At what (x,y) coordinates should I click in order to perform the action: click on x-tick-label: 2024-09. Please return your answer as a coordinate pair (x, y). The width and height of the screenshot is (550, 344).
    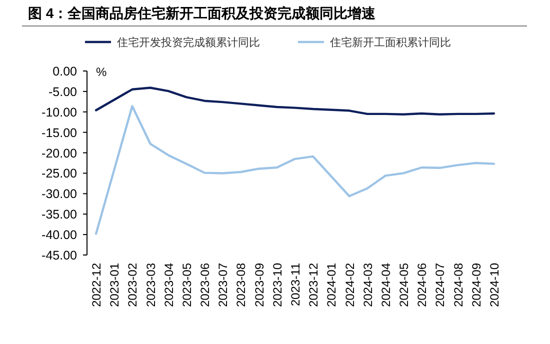
    Looking at the image, I should click on (476, 285).